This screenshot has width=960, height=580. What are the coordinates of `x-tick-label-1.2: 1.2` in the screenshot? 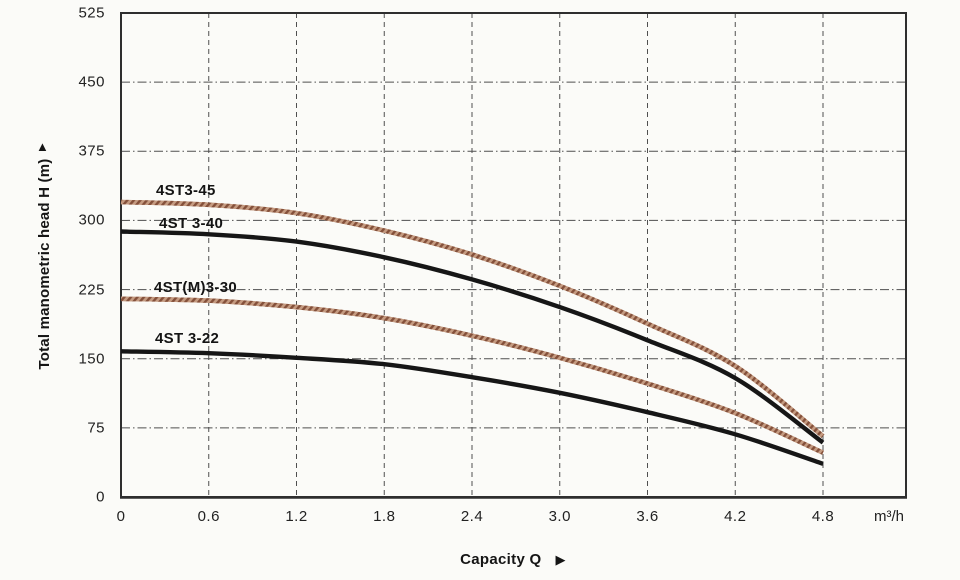 It's located at (296, 516).